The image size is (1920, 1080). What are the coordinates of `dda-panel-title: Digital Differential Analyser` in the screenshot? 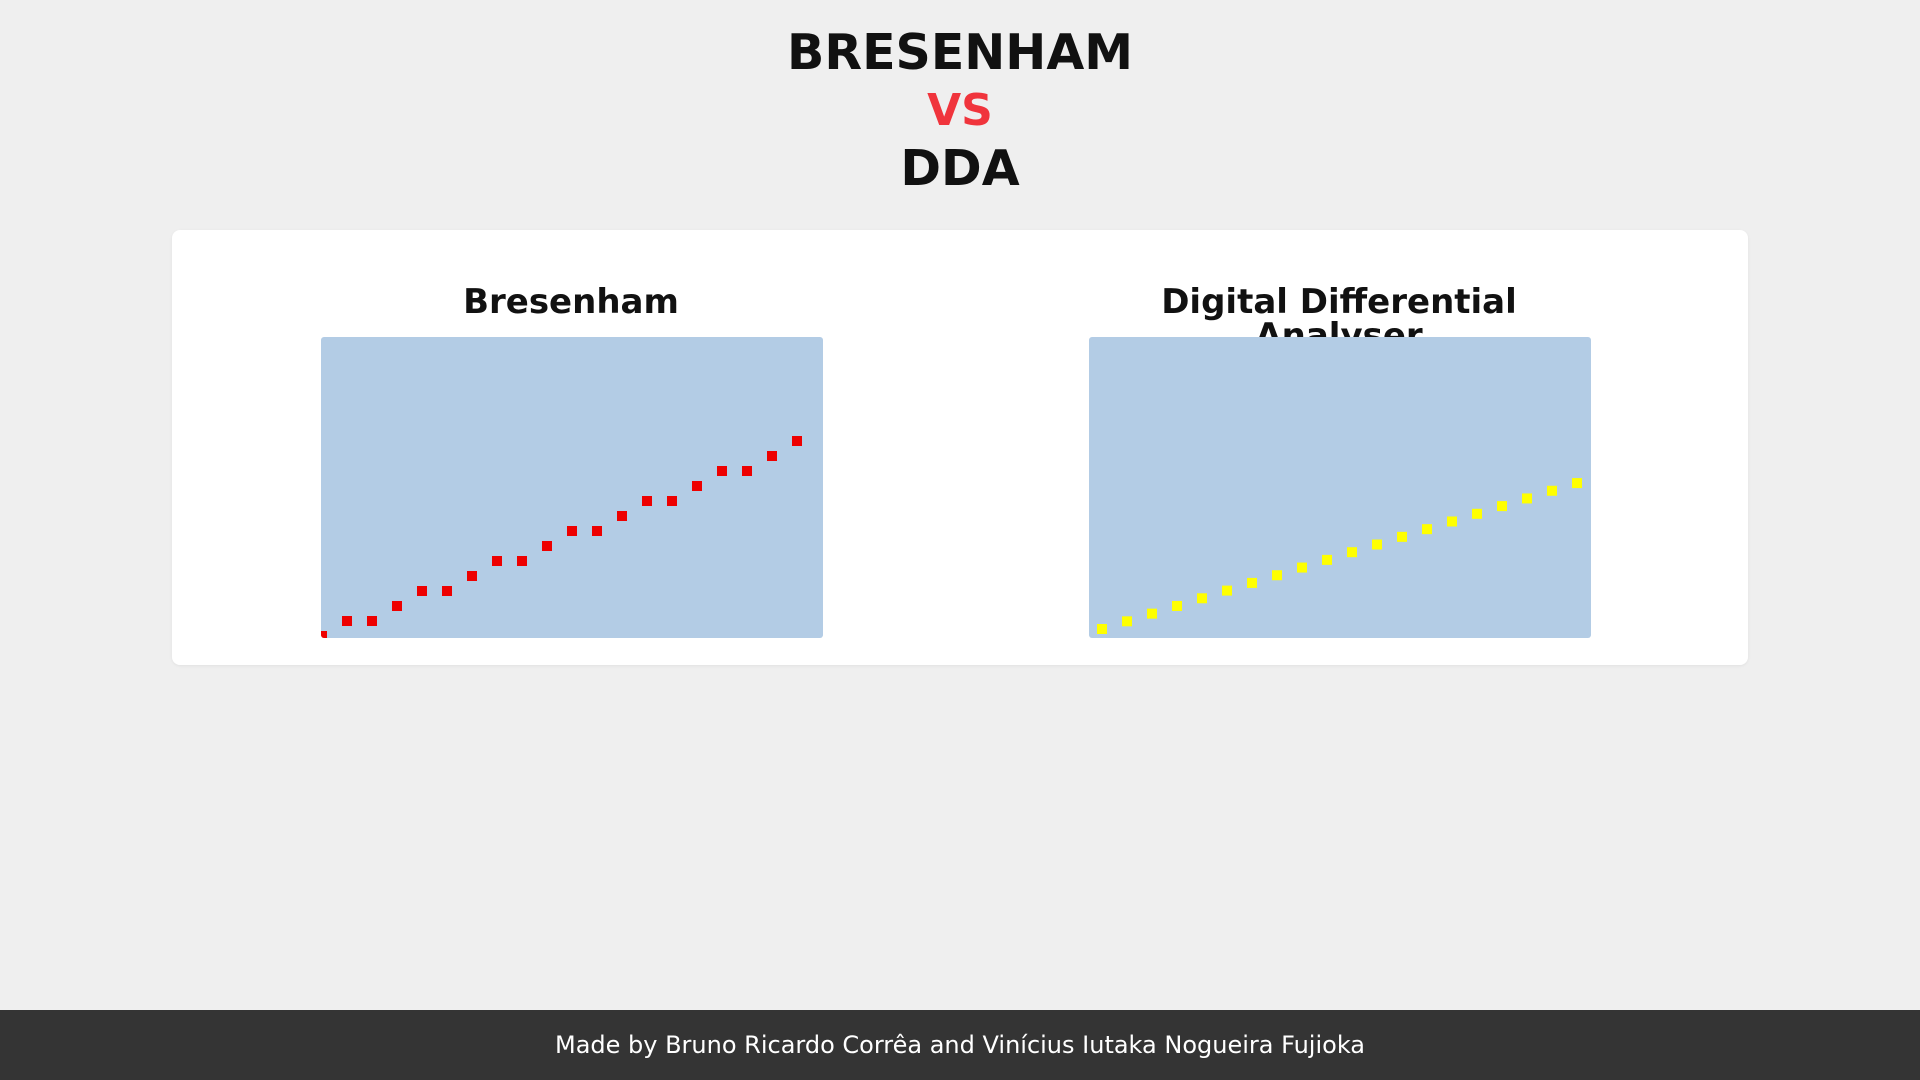 It's located at (1339, 319).